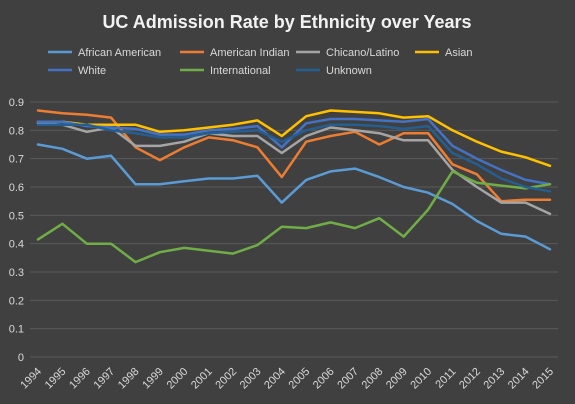 The height and width of the screenshot is (404, 575). Describe the element at coordinates (16, 131) in the screenshot. I see `y-tick-label: 0.8` at that location.